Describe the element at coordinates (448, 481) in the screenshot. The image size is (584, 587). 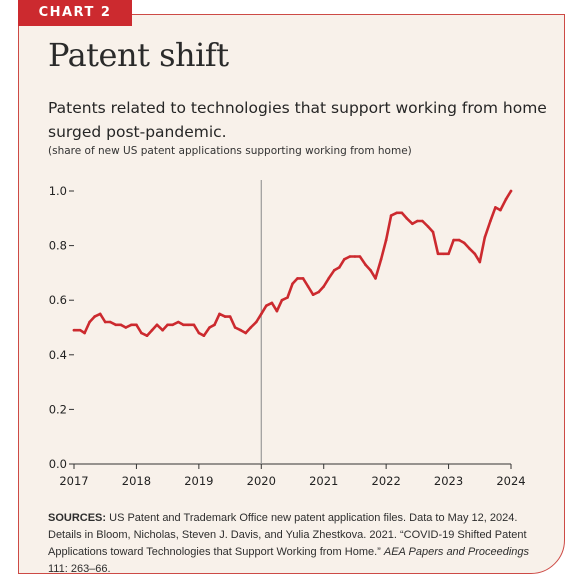
I see `x-tick-label: 2023` at that location.